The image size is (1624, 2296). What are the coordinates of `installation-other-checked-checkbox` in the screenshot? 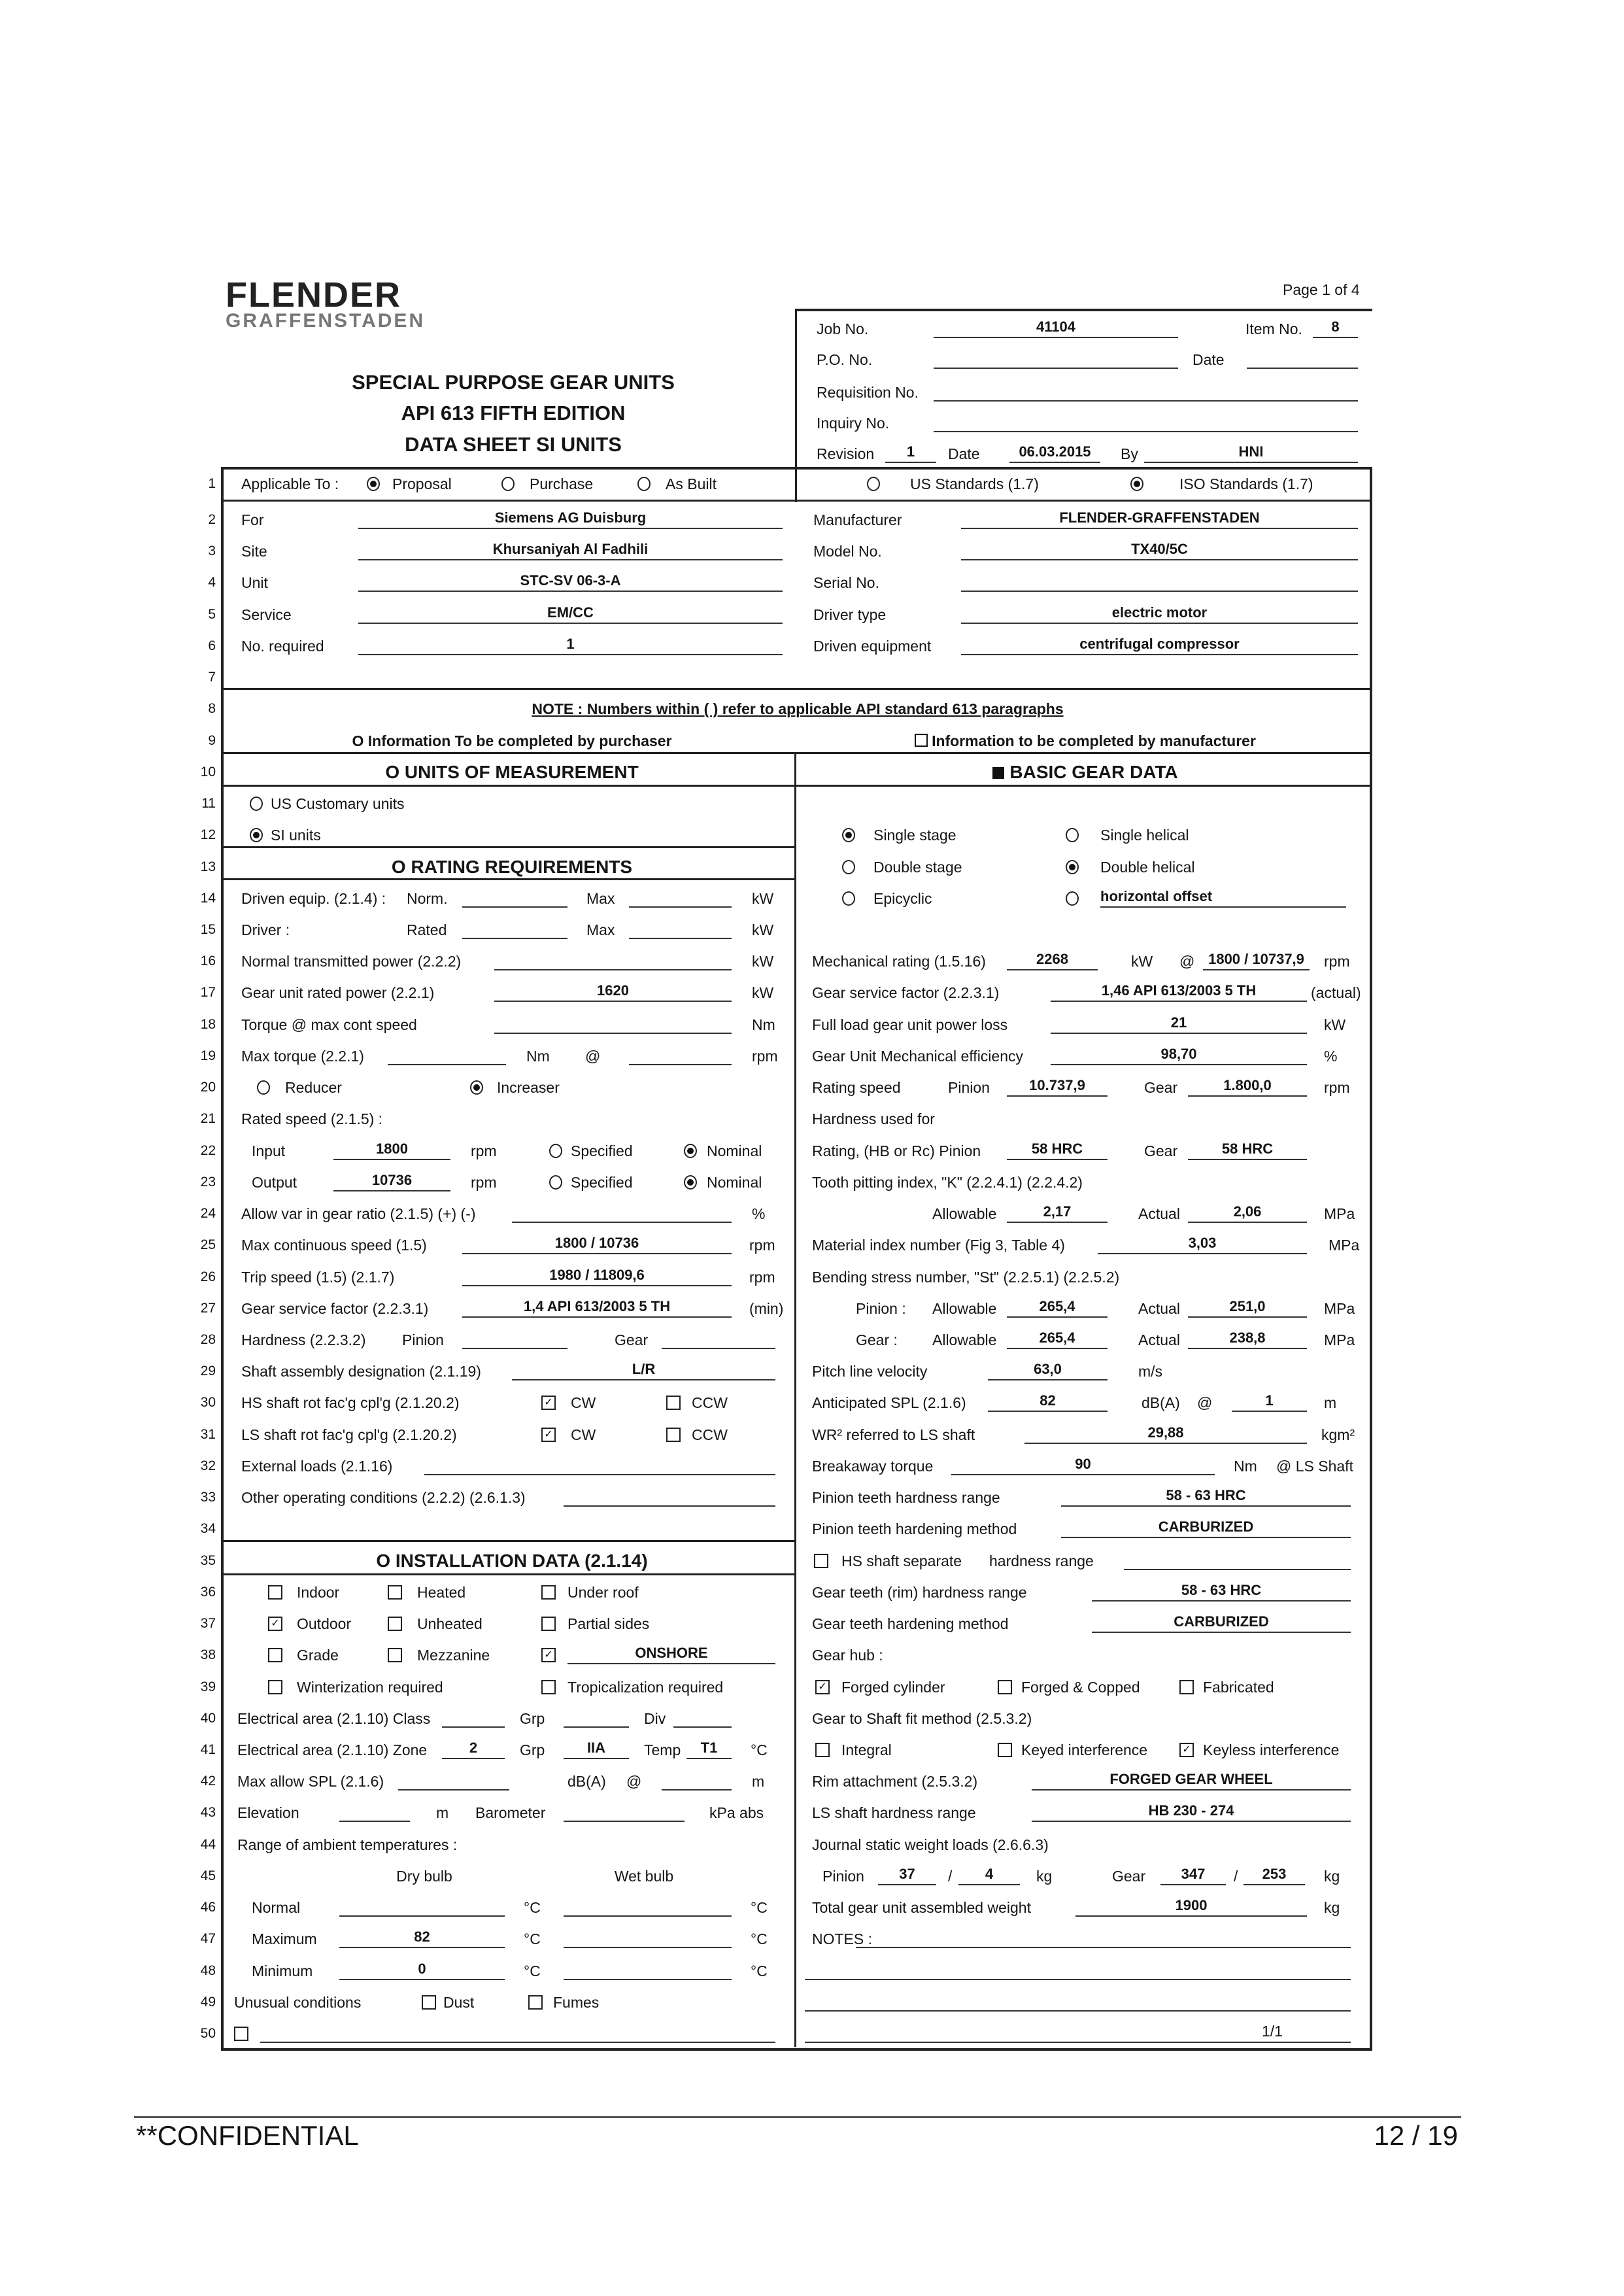 It's located at (241, 2035).